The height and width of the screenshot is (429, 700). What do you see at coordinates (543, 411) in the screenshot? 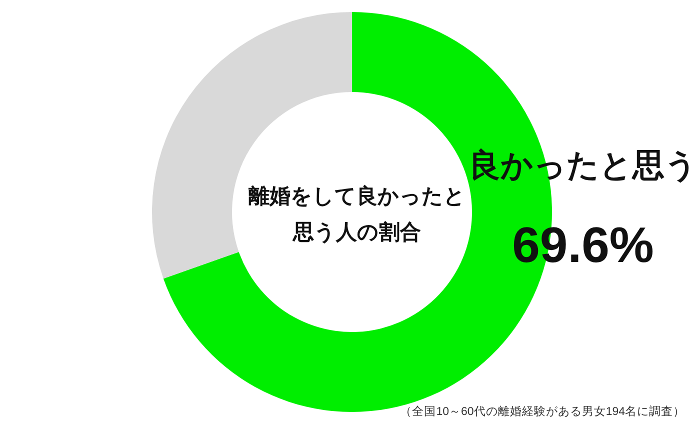
I see `text: （全国10～60代の離婚経験がある男女194名に調査）` at bounding box center [543, 411].